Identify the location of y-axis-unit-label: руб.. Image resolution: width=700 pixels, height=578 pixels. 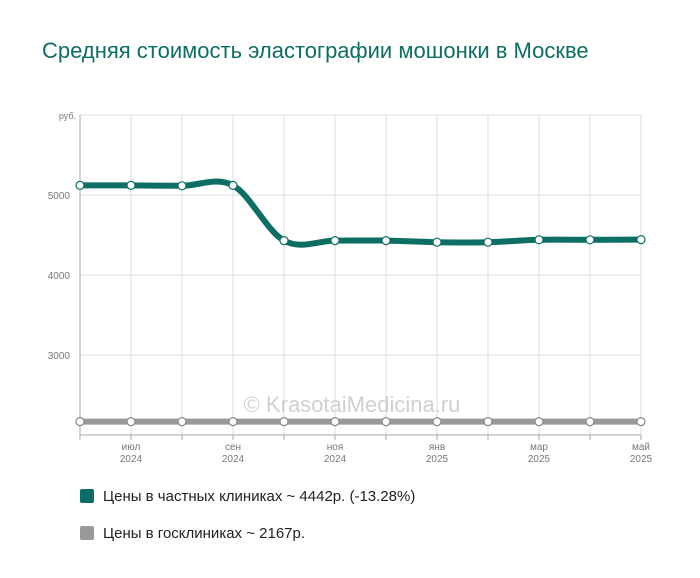
(67, 116).